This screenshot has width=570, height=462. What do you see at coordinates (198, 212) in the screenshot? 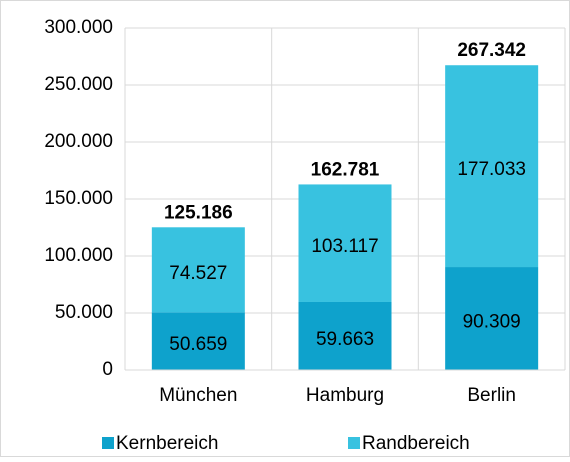
I see `total-label: 125.186` at bounding box center [198, 212].